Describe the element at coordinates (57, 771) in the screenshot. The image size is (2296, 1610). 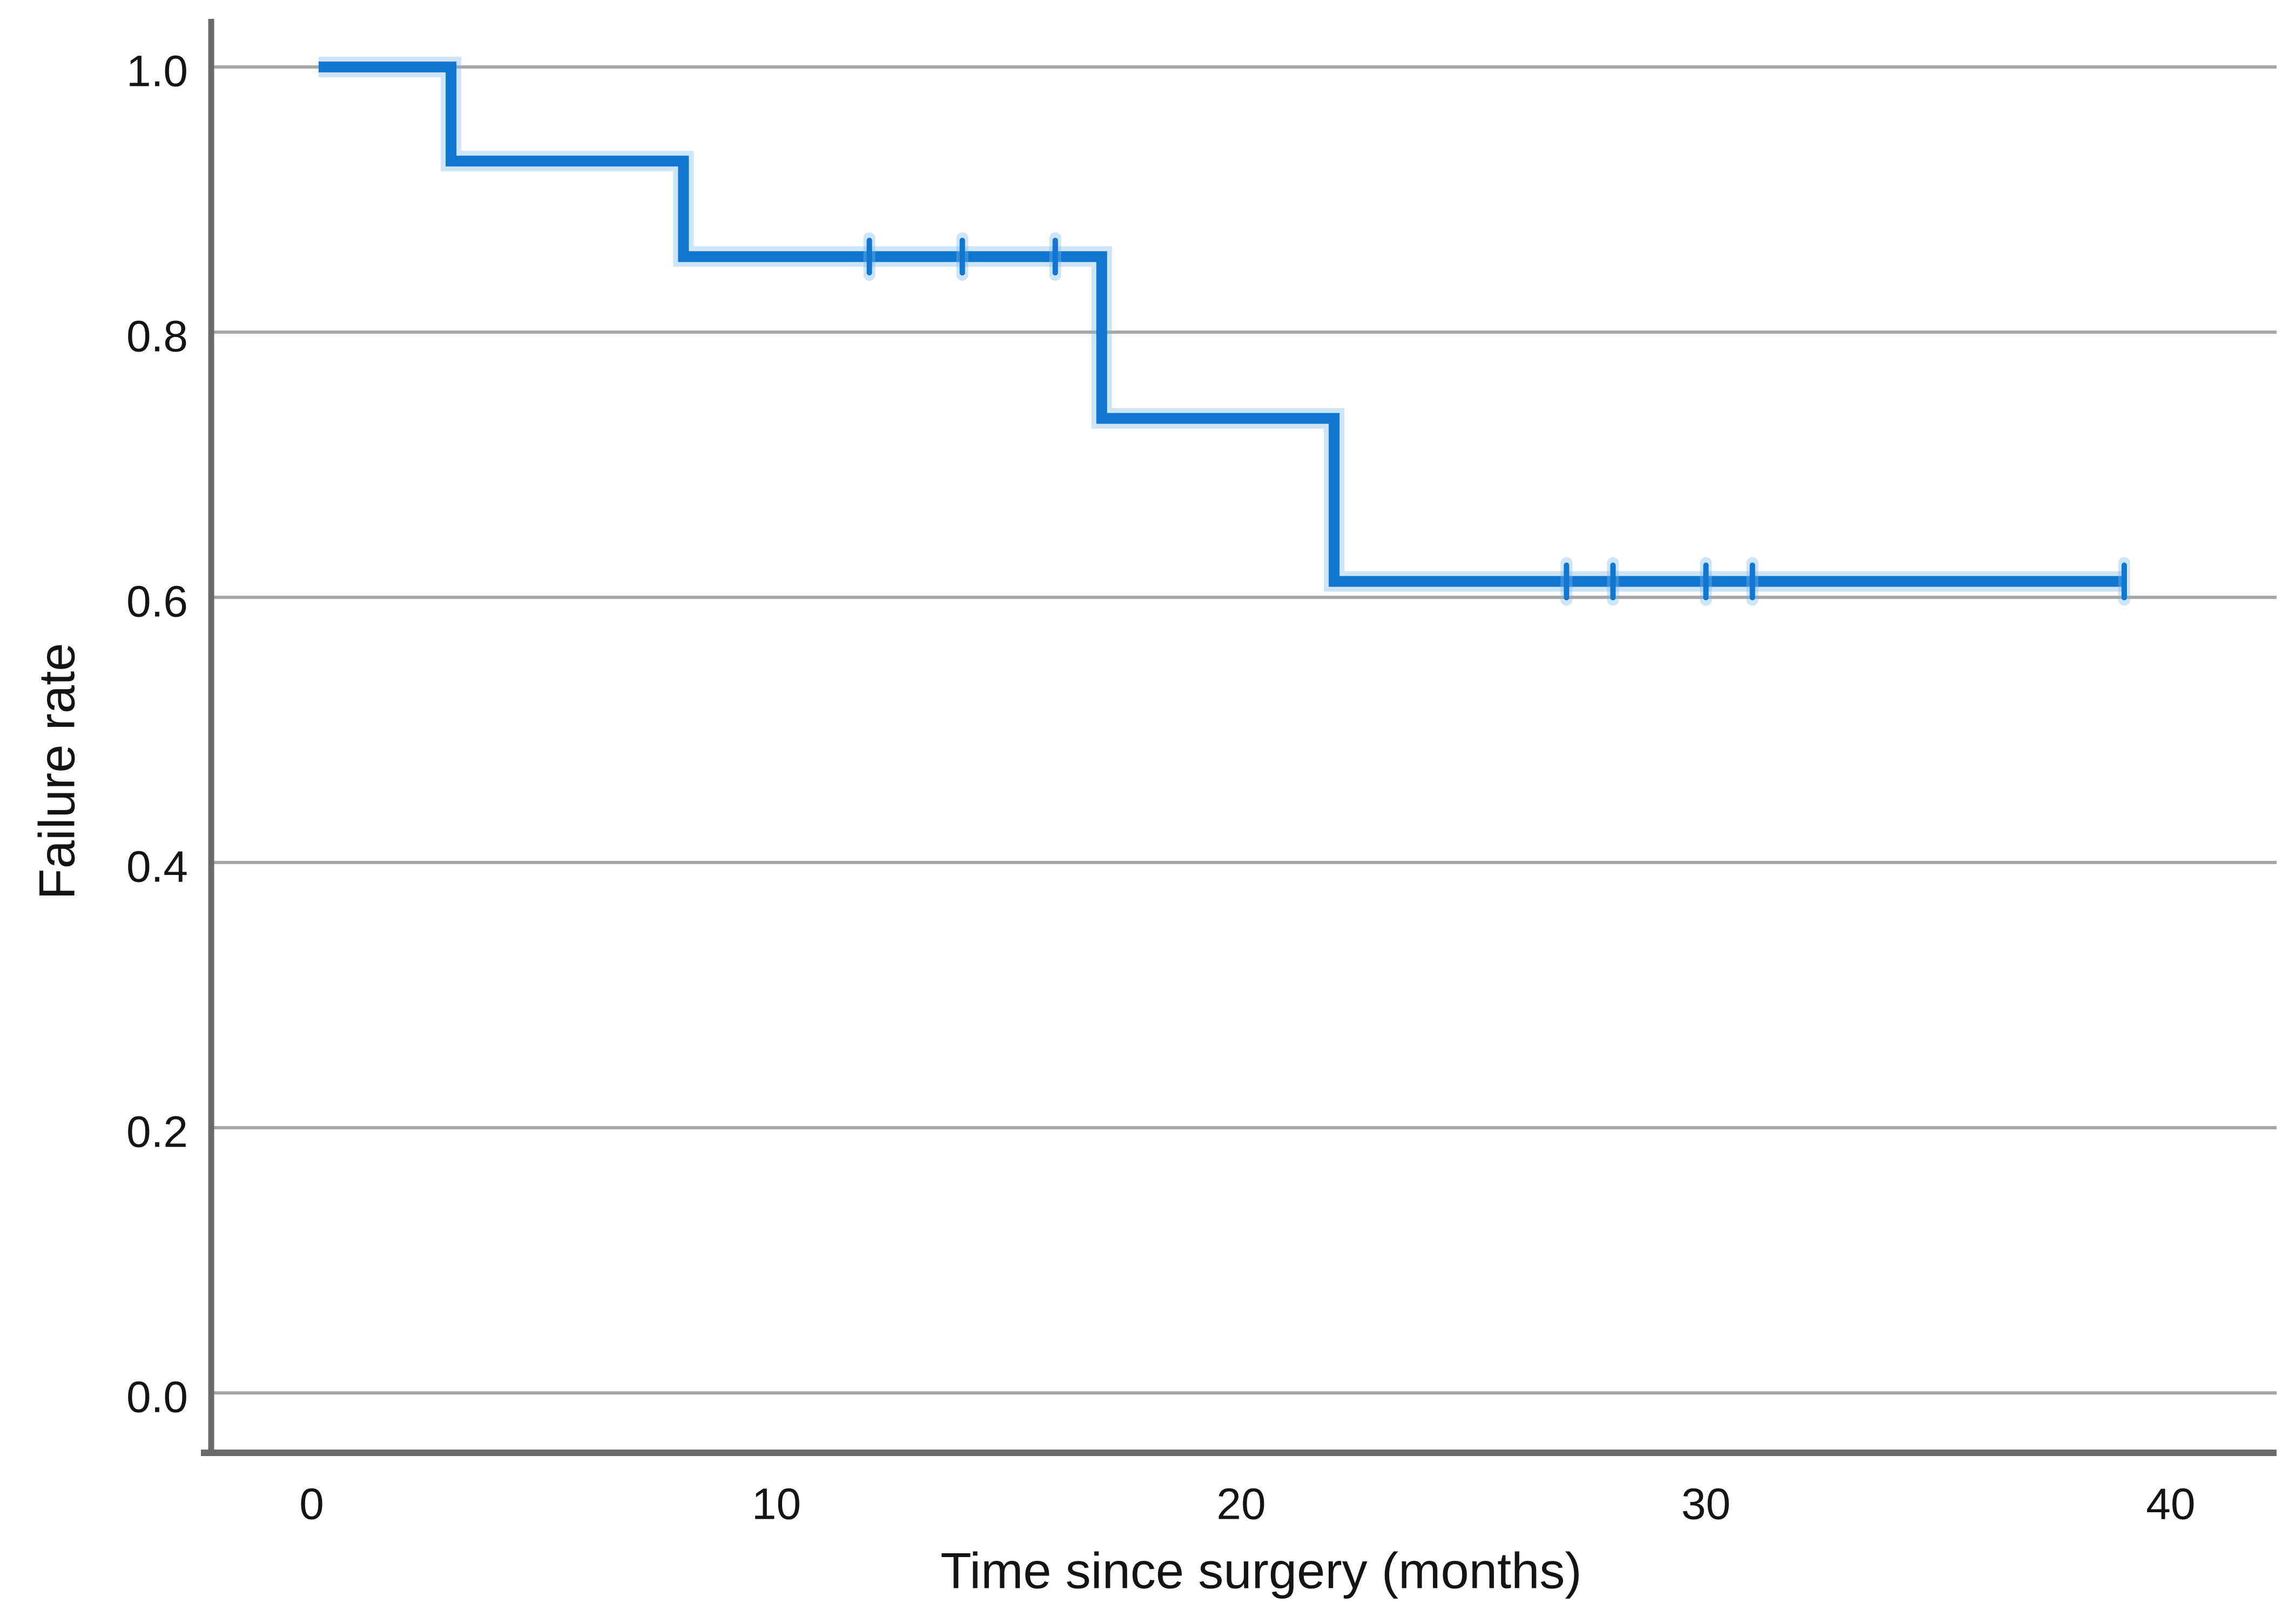
I see `y-axis-title: Failure rate` at that location.